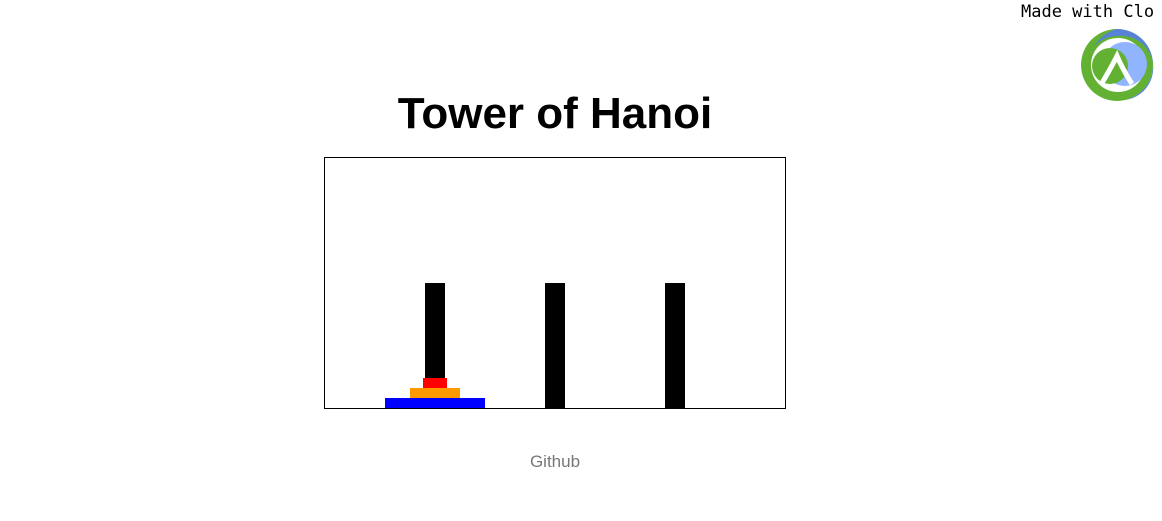  What do you see at coordinates (555, 113) in the screenshot?
I see `page-title: Tower of Hanoi` at bounding box center [555, 113].